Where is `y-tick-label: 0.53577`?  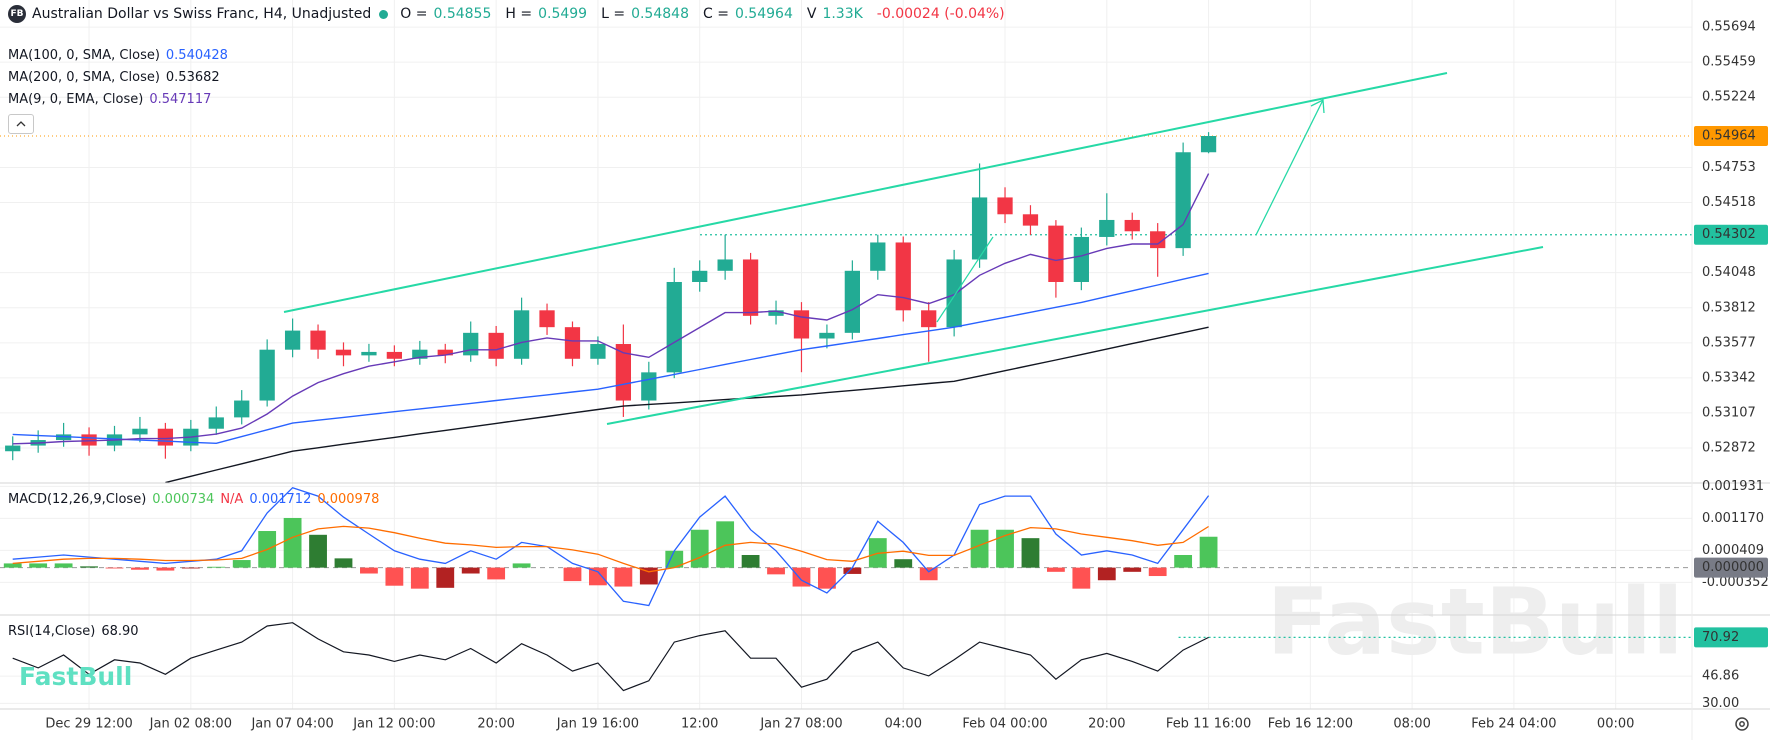 y-tick-label: 0.53577 is located at coordinates (1729, 342).